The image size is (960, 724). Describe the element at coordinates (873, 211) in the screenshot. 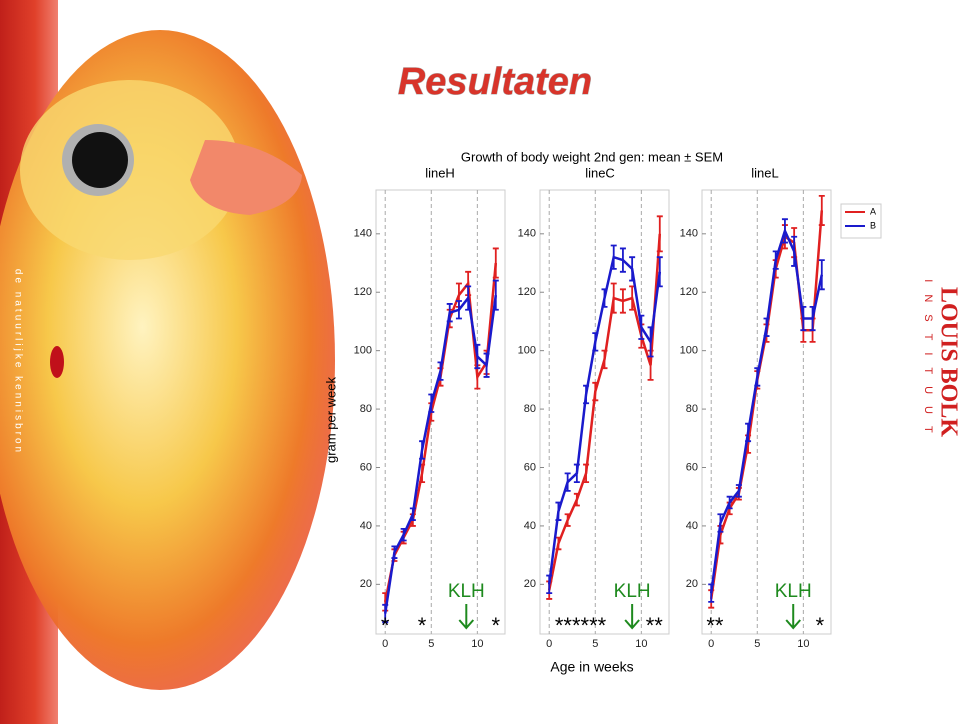

I see `legend-label: A` at that location.